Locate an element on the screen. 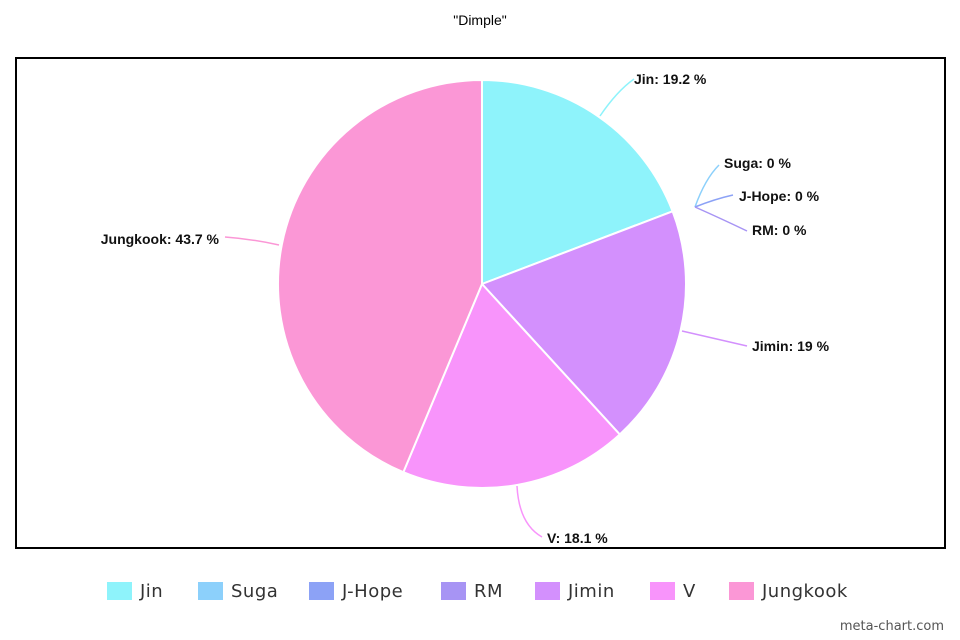 Image resolution: width=960 pixels, height=640 pixels. chart-title: "Dimple" is located at coordinates (480, 20).